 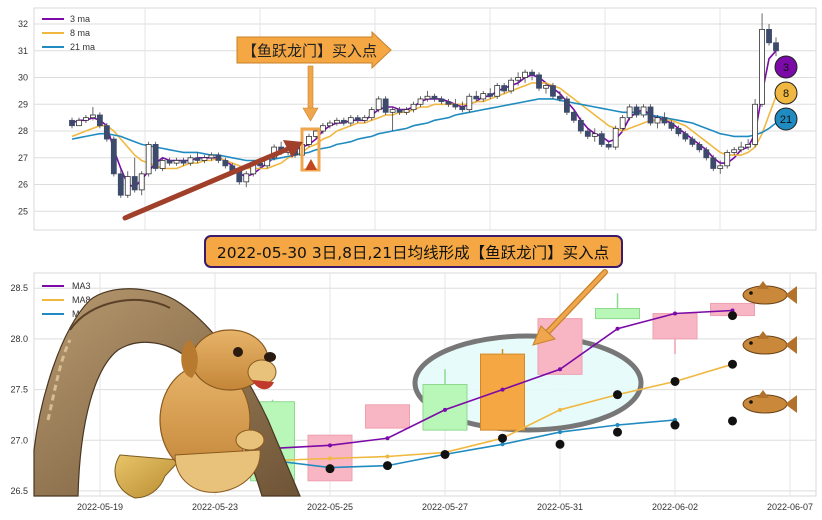 I want to click on top-y-tick-label: 26, so click(x=23, y=185).